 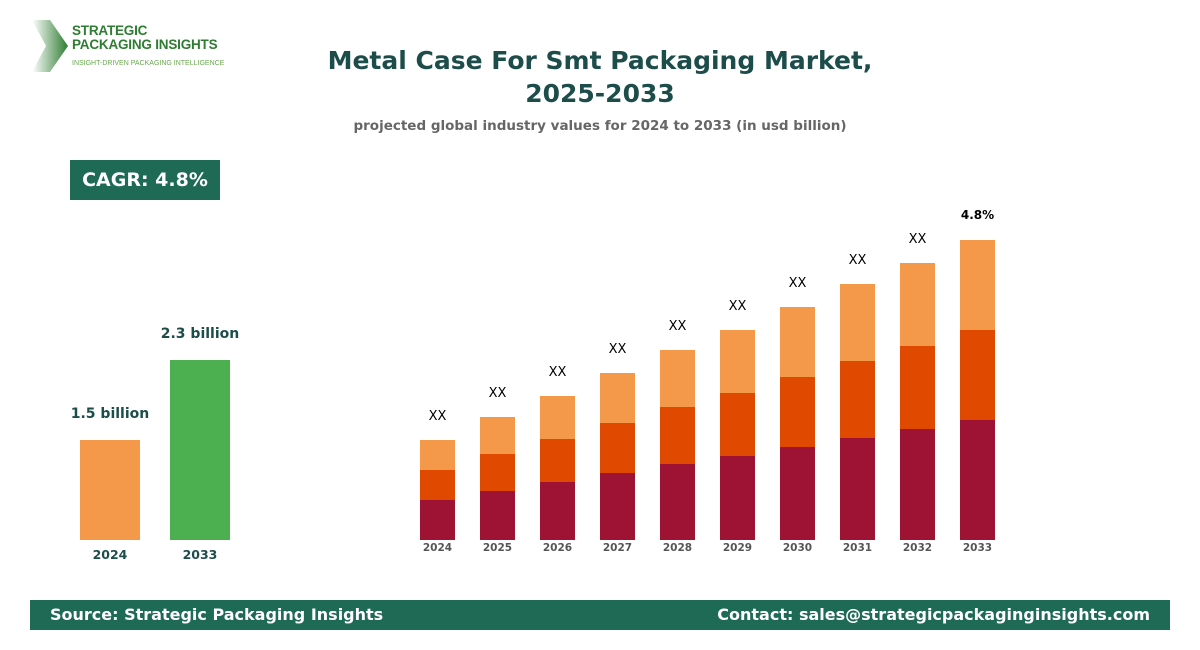 What do you see at coordinates (797, 548) in the screenshot?
I see `x-tick-label: 2030` at bounding box center [797, 548].